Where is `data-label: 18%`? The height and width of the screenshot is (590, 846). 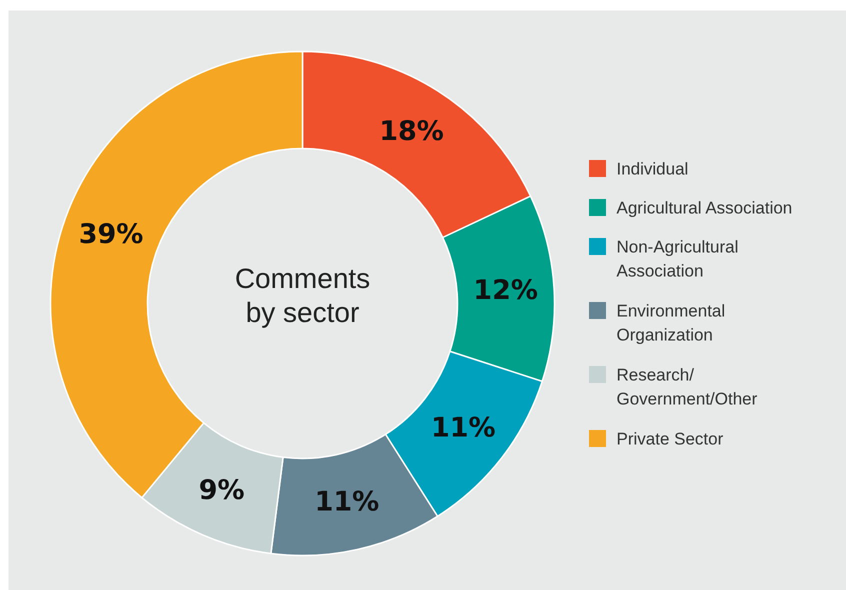 data-label: 18% is located at coordinates (411, 132).